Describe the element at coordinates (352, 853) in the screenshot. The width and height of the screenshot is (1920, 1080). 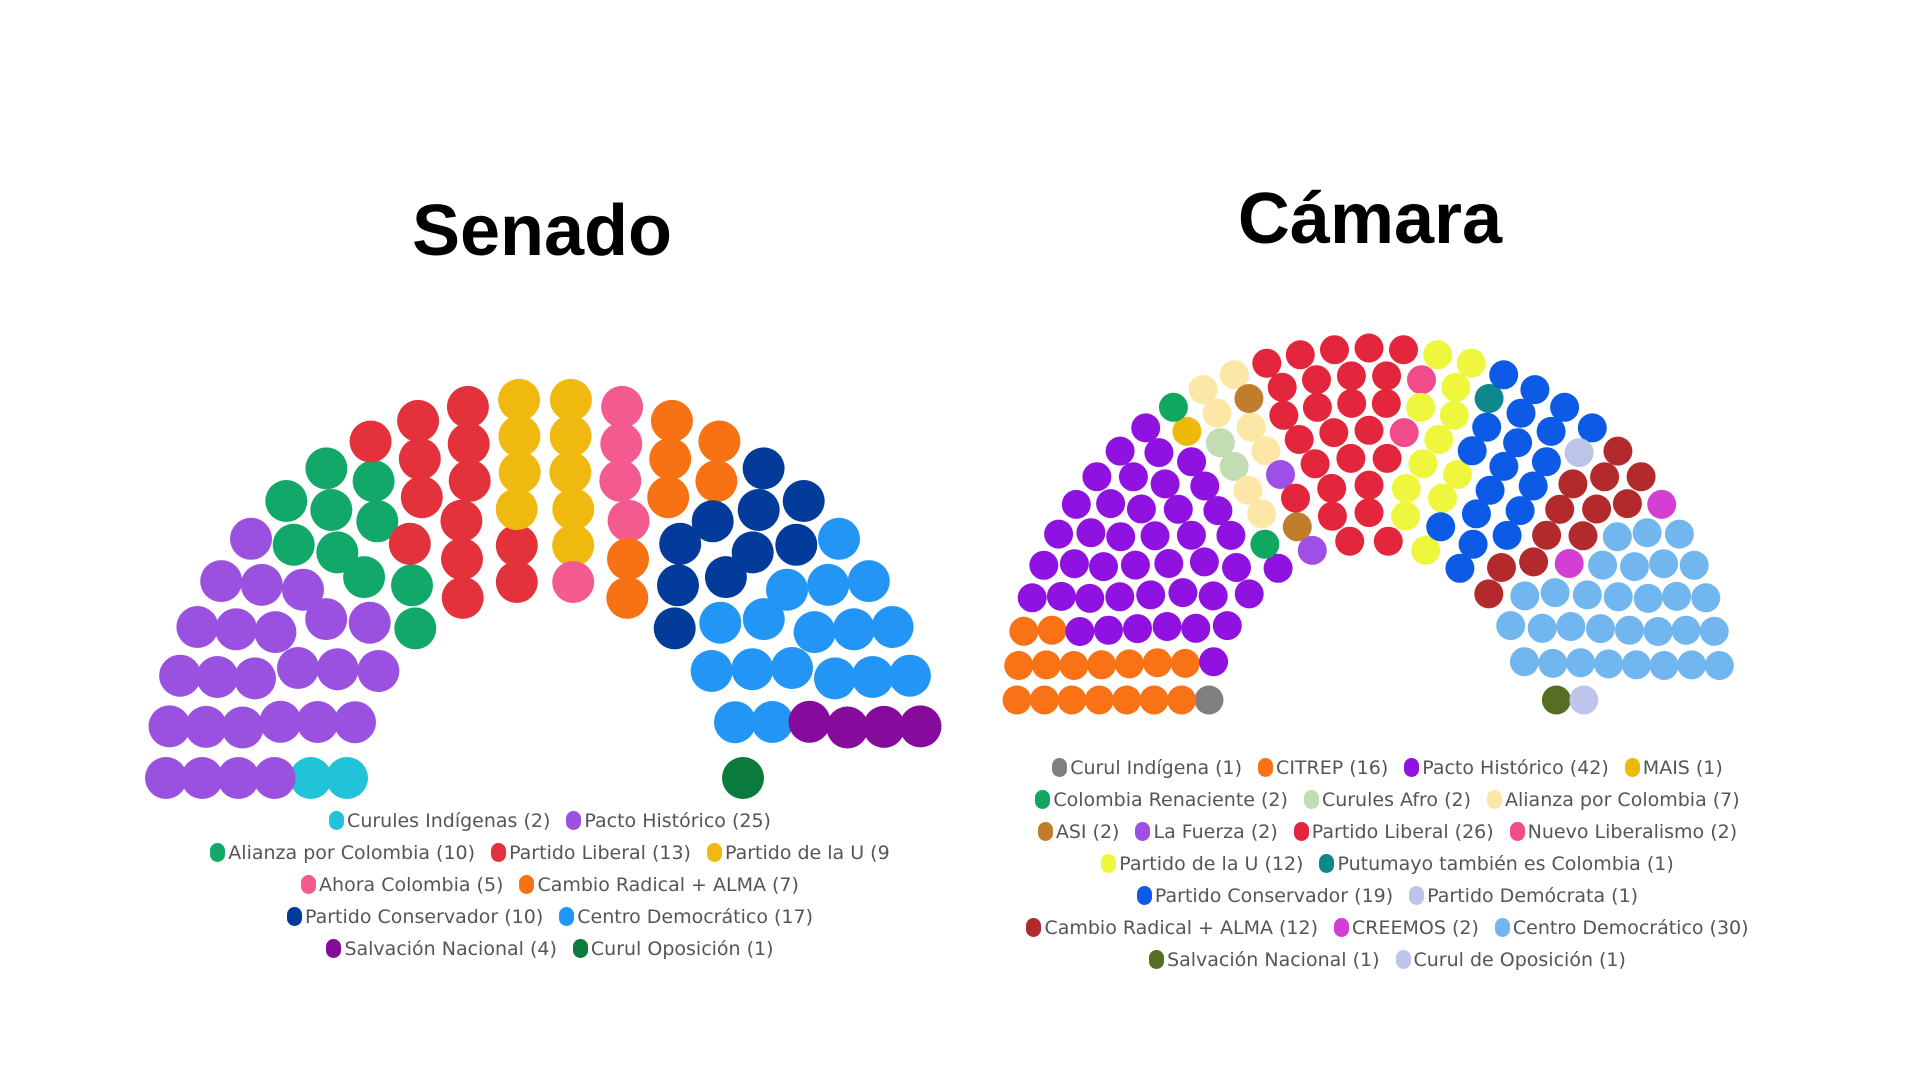
I see `senado-legend-label: Alianza por Colombia (10)` at that location.